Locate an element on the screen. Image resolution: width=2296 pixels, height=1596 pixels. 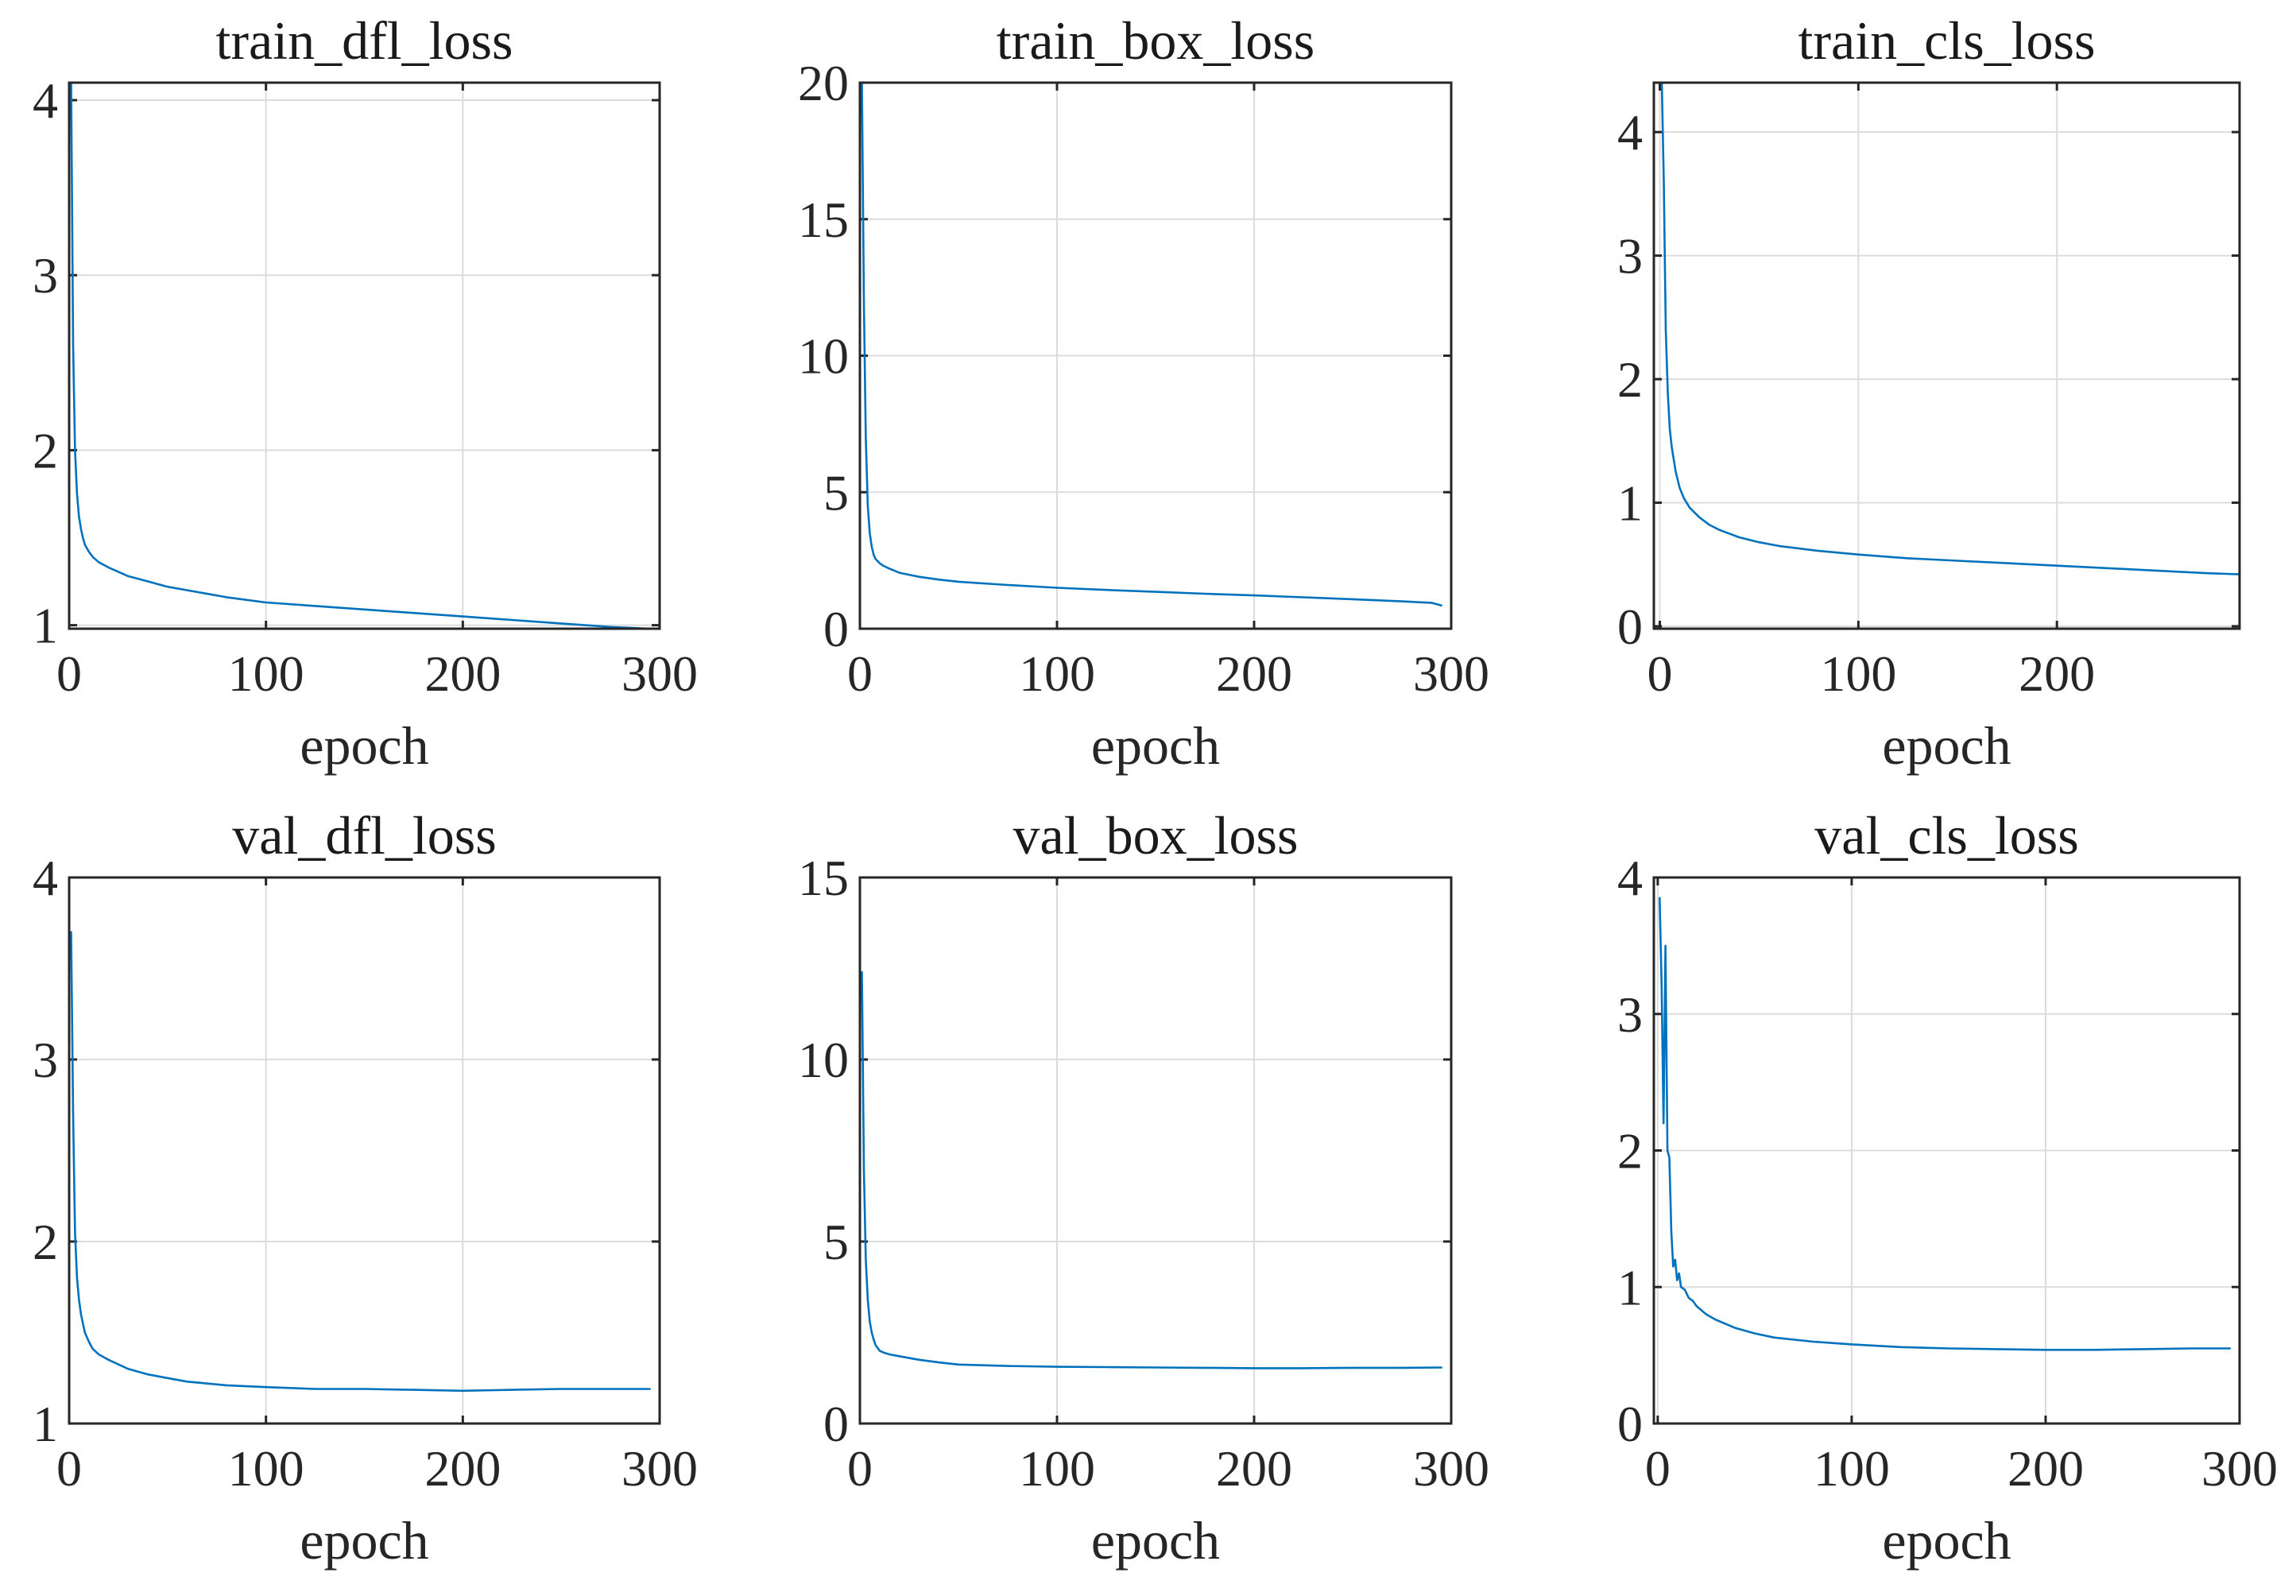
y-tick-label: 20 is located at coordinates (824, 83).